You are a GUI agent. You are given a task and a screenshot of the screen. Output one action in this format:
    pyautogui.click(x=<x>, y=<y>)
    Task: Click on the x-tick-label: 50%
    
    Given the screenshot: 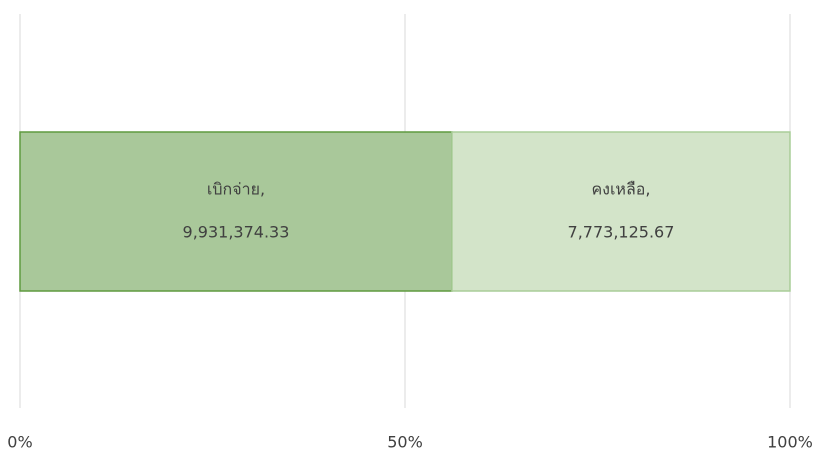 What is the action you would take?
    pyautogui.click(x=405, y=442)
    